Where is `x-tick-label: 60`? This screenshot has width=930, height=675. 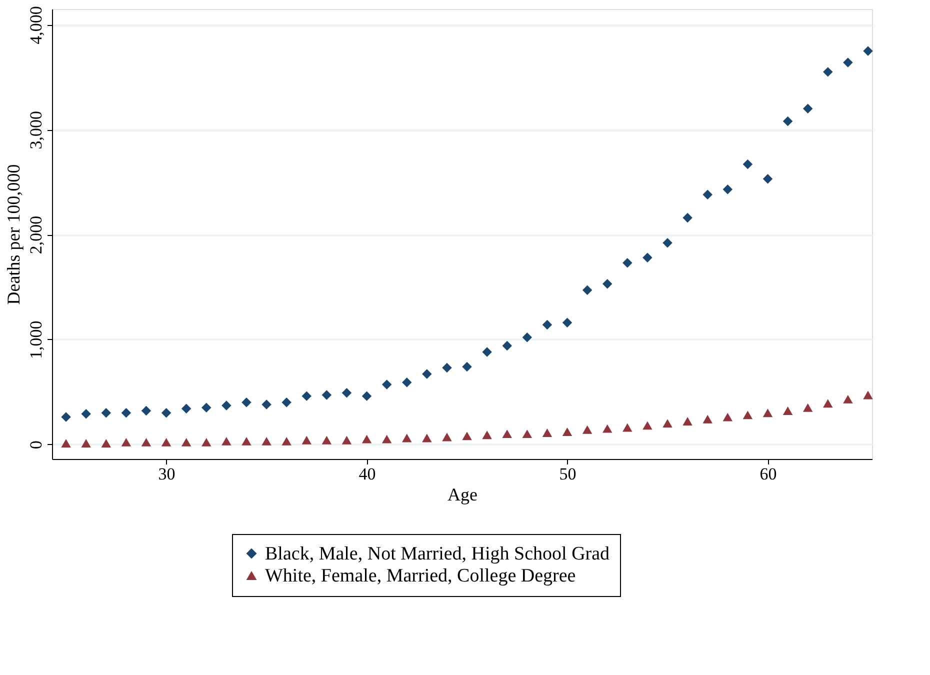
x-tick-label: 60 is located at coordinates (768, 474).